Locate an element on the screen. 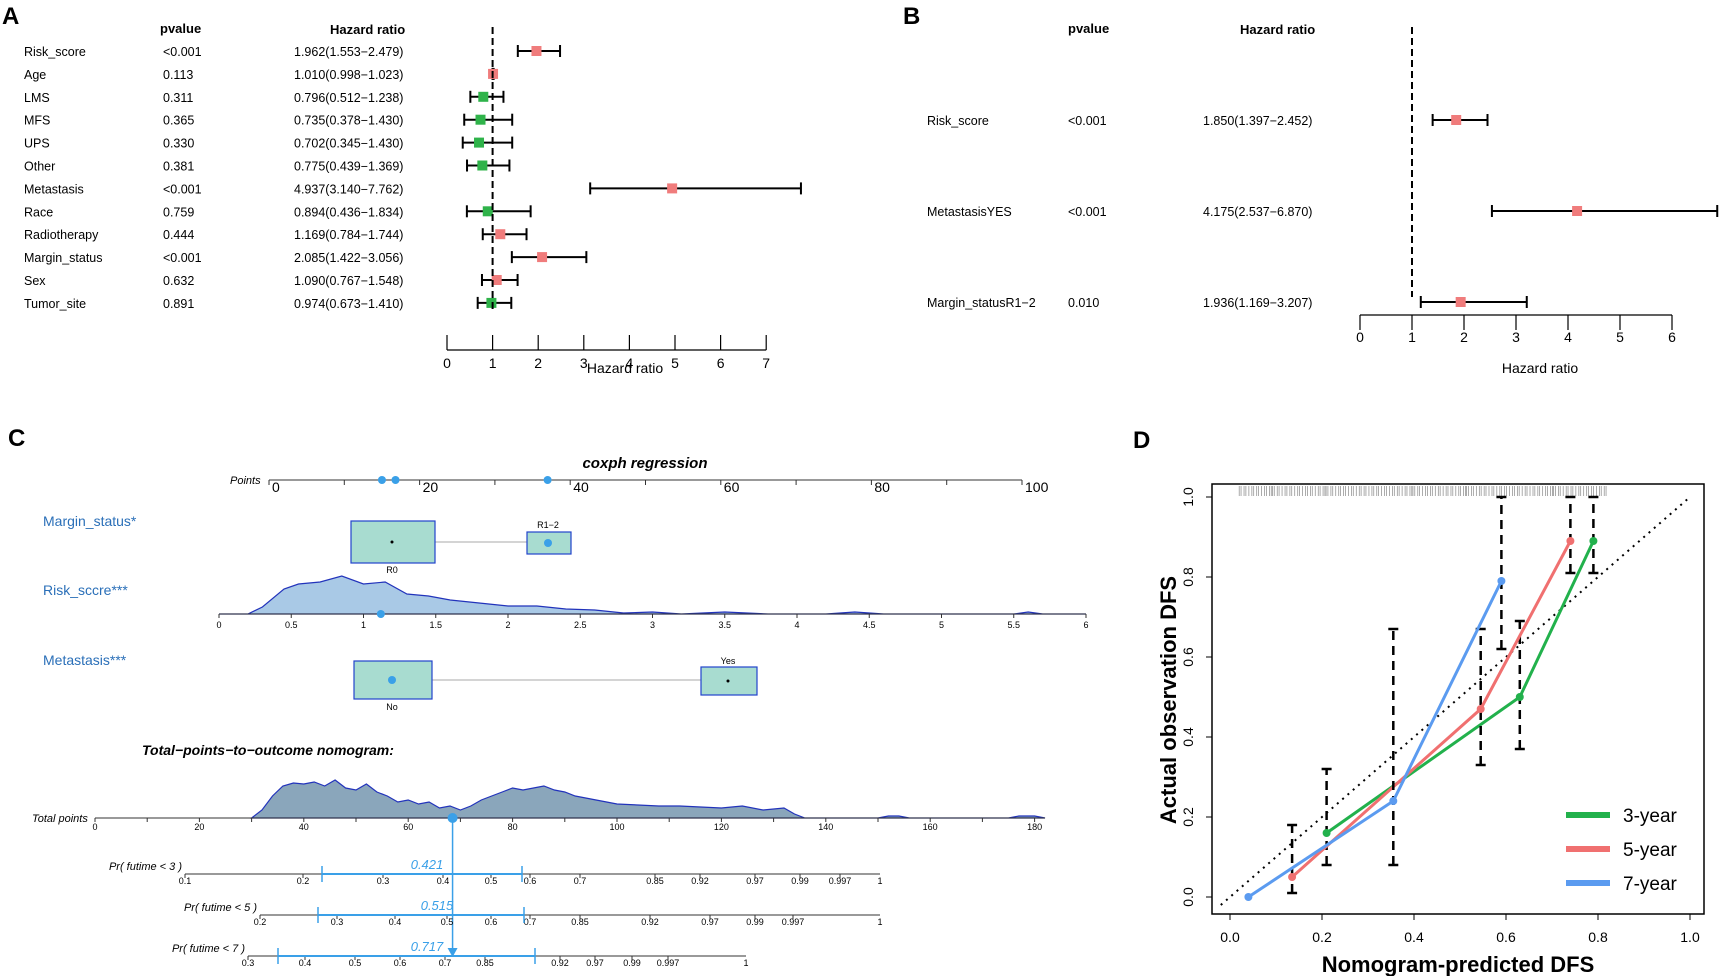  row-label: Tumor_site is located at coordinates (55, 304).